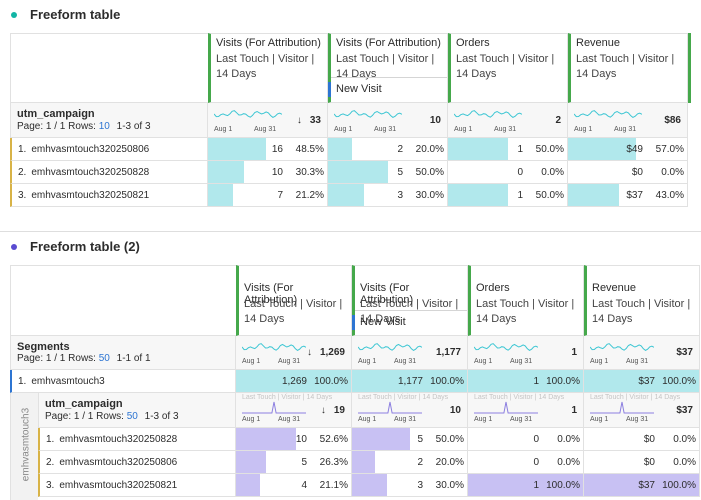  Describe the element at coordinates (268, 149) in the screenshot. I see `value-cell: 16 48.5%` at that location.